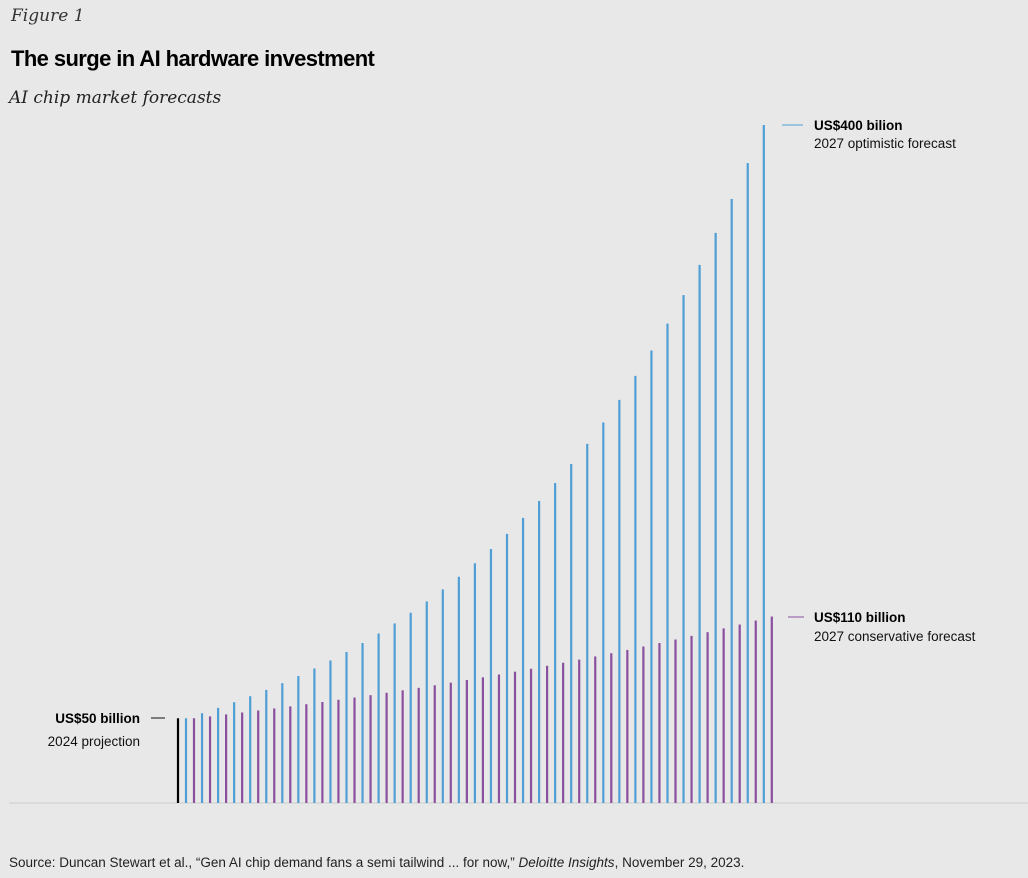 Image resolution: width=1028 pixels, height=878 pixels. What do you see at coordinates (94, 741) in the screenshot?
I see `annotation-start-label: 2024 projection` at bounding box center [94, 741].